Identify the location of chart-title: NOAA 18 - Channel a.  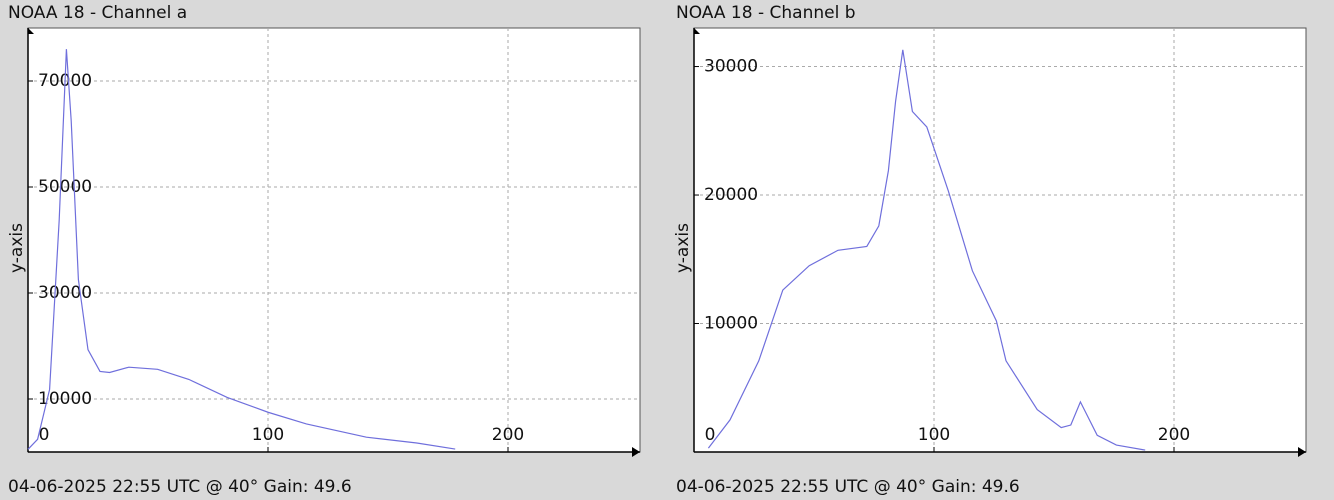
(97, 13).